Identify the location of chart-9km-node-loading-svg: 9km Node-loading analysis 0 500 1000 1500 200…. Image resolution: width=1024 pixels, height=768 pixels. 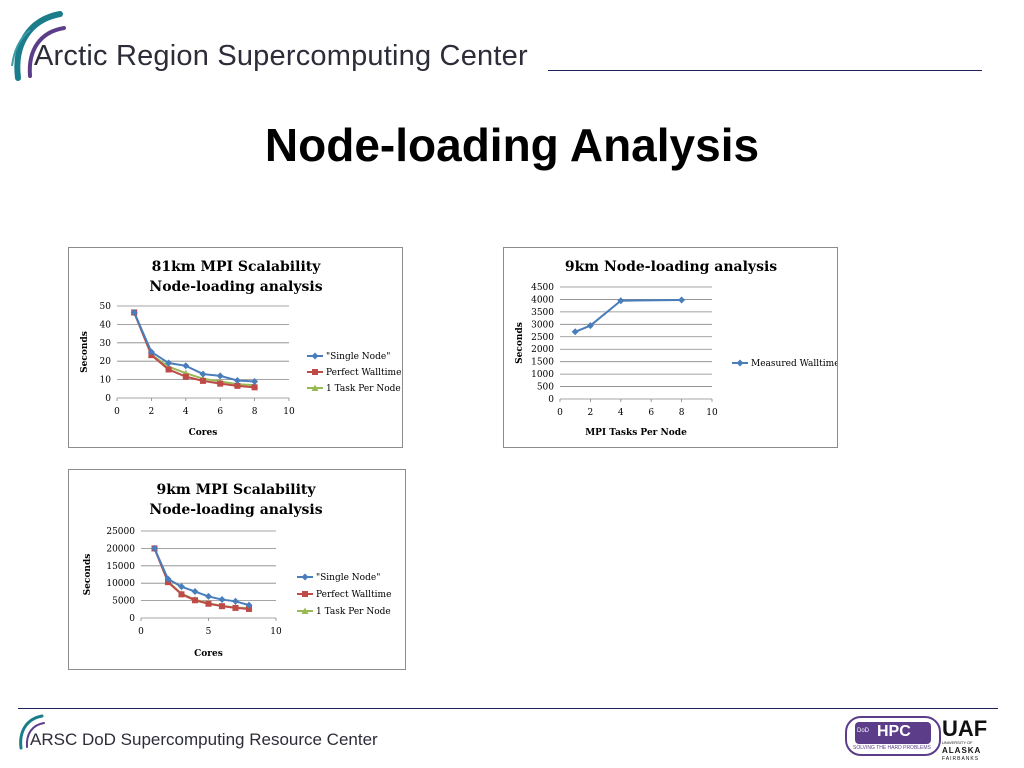
(676, 348).